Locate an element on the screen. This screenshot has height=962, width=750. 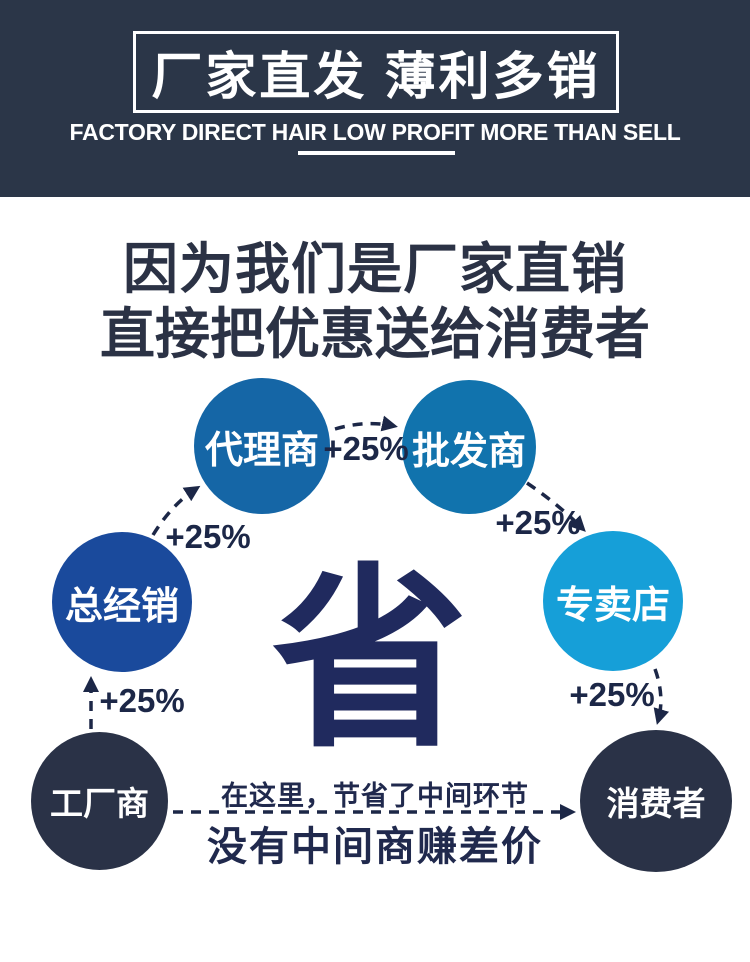
arrow-agent-to-wholesaler-icon is located at coordinates (366, 423).